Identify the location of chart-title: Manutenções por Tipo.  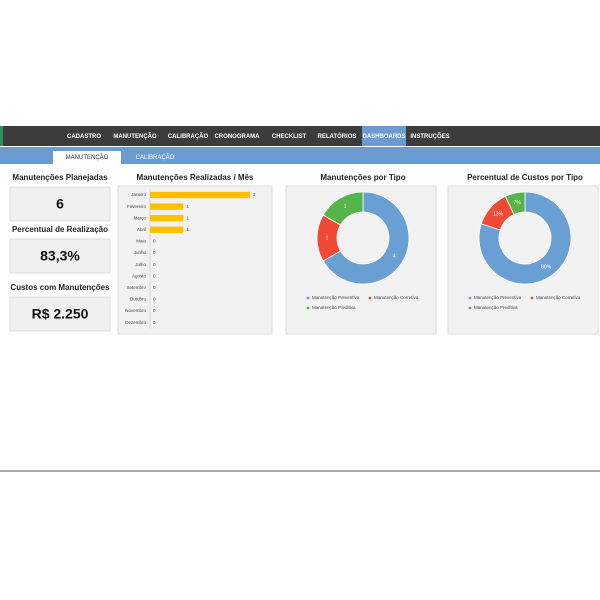
(362, 177).